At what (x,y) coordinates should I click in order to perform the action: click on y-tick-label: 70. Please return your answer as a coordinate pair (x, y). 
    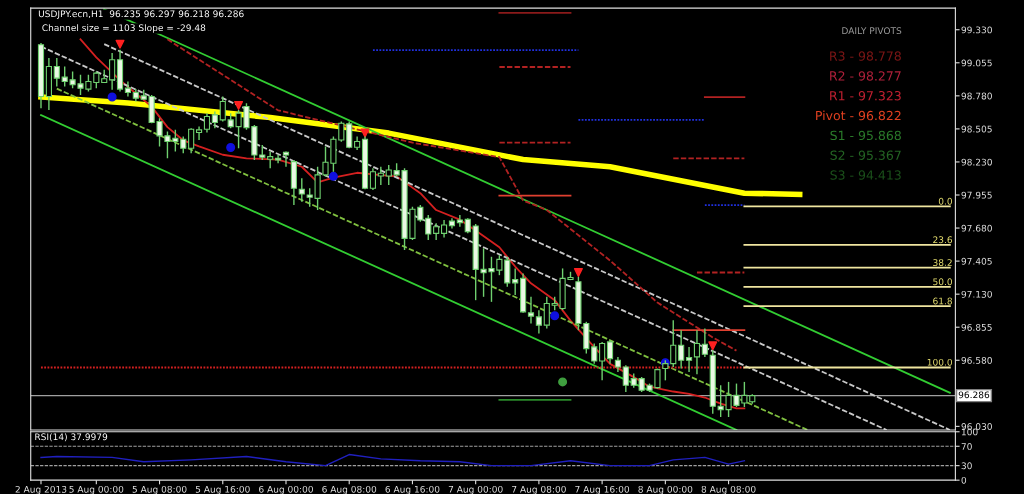
    Looking at the image, I should click on (966, 446).